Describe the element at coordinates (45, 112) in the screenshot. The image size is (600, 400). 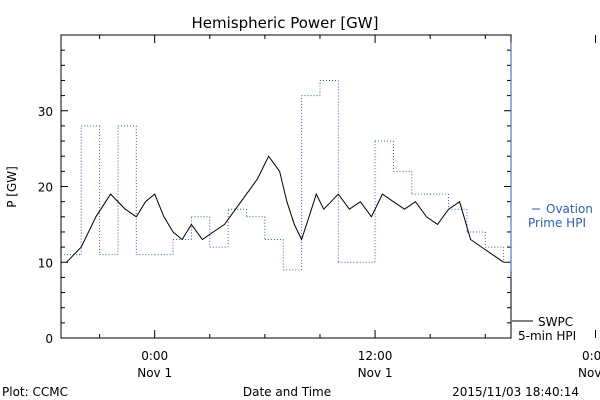
I see `y-tick-label: 30` at that location.